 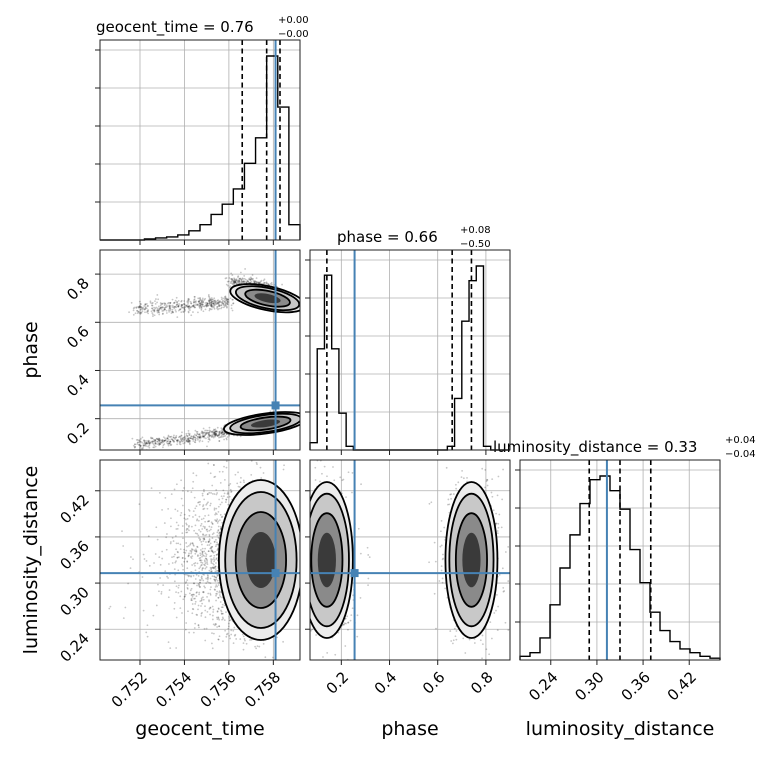 What do you see at coordinates (409, 358) in the screenshot?
I see `histogram-step-phase` at bounding box center [409, 358].